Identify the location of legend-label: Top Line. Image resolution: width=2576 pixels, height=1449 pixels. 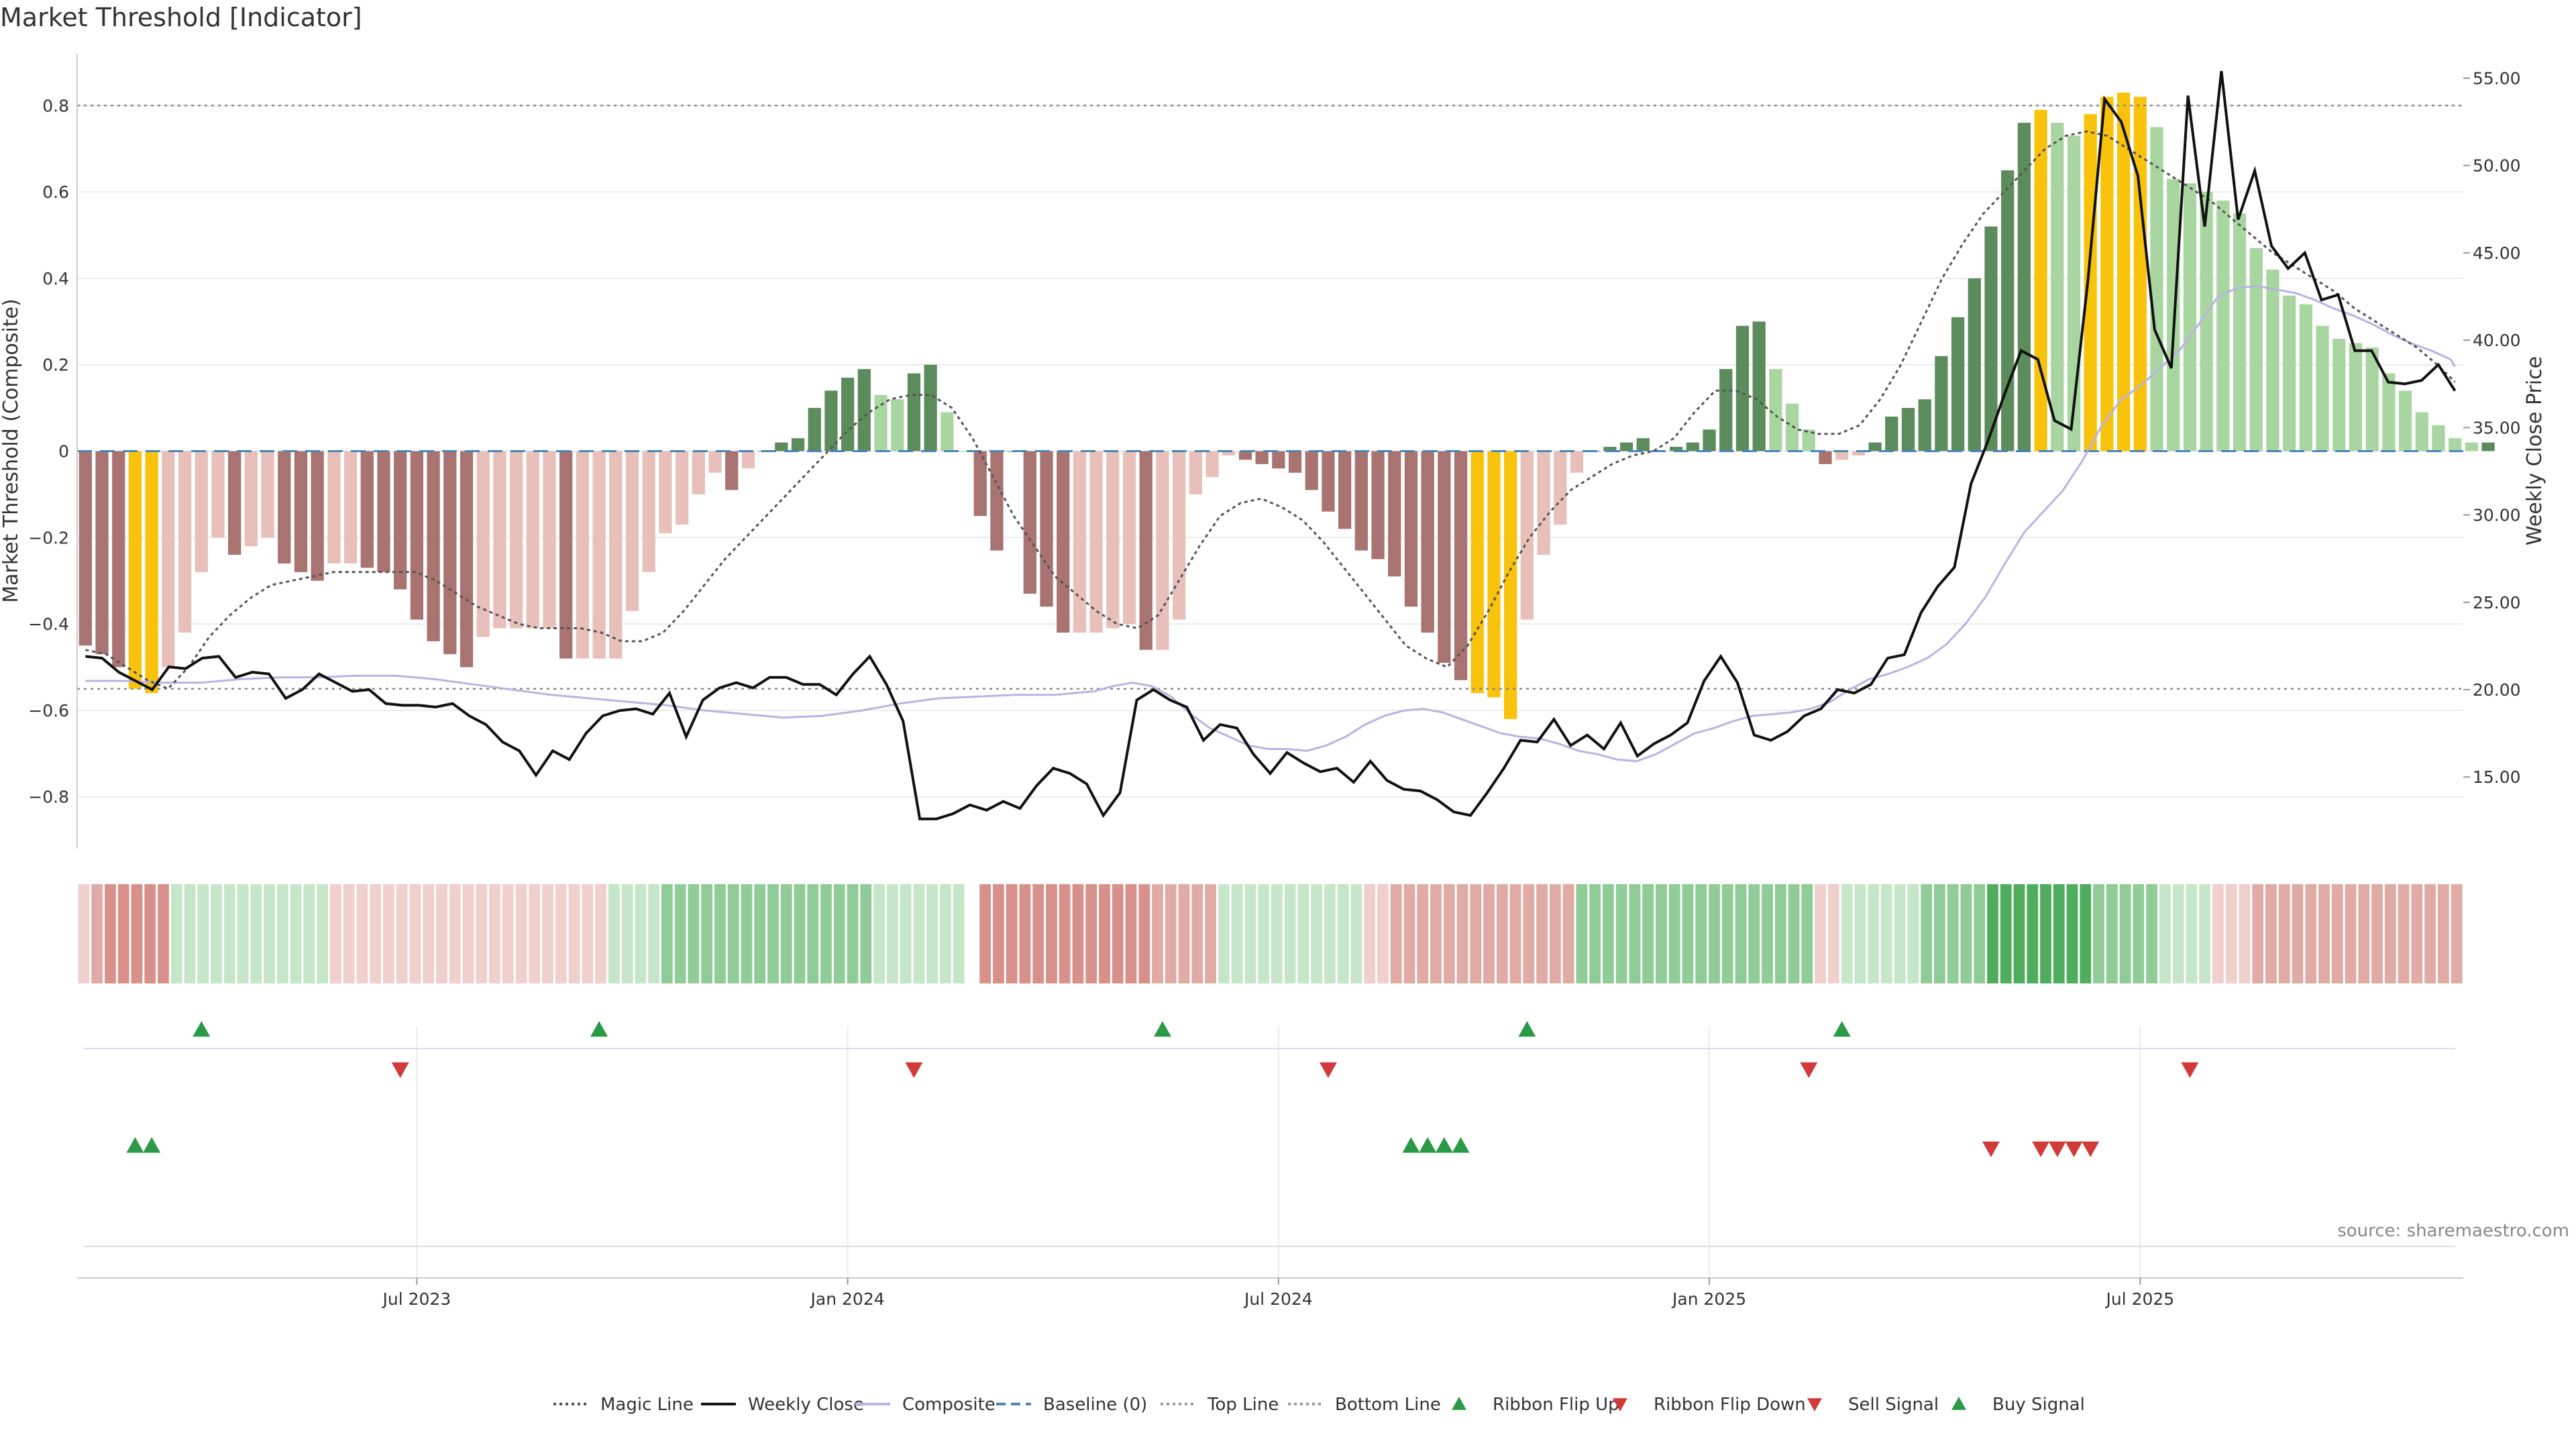
(1243, 1405).